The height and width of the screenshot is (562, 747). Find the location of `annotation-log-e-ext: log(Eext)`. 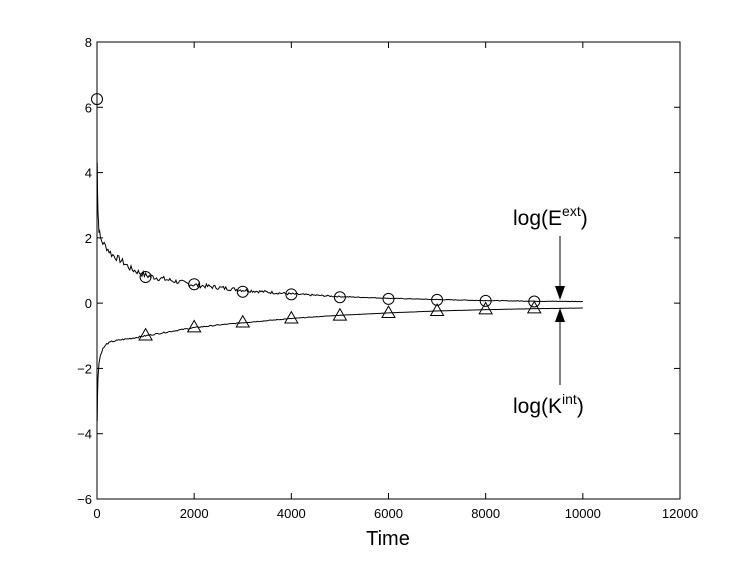

annotation-log-e-ext: log(Eext) is located at coordinates (550, 216).